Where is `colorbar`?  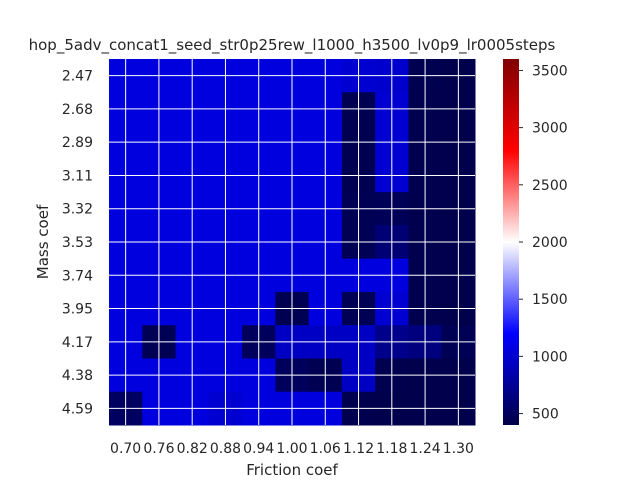 colorbar is located at coordinates (511, 242).